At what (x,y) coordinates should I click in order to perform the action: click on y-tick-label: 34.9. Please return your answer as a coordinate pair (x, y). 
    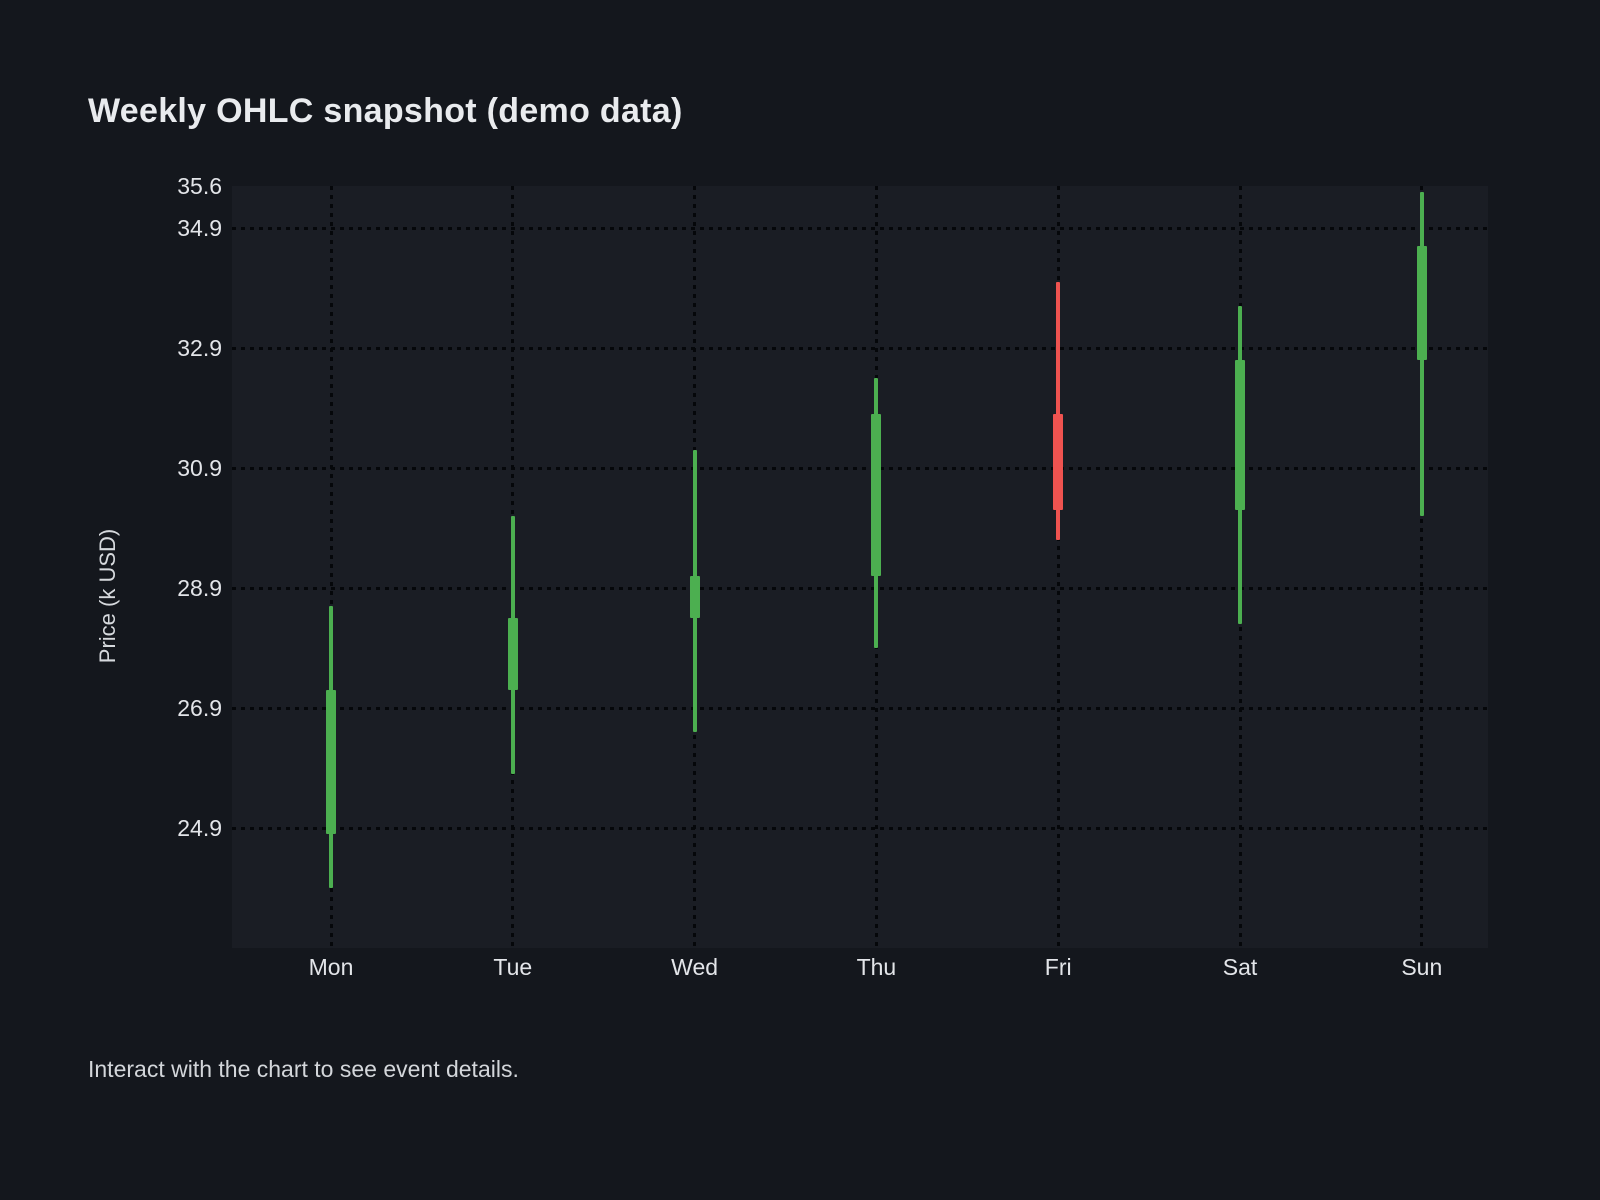
    Looking at the image, I should click on (199, 228).